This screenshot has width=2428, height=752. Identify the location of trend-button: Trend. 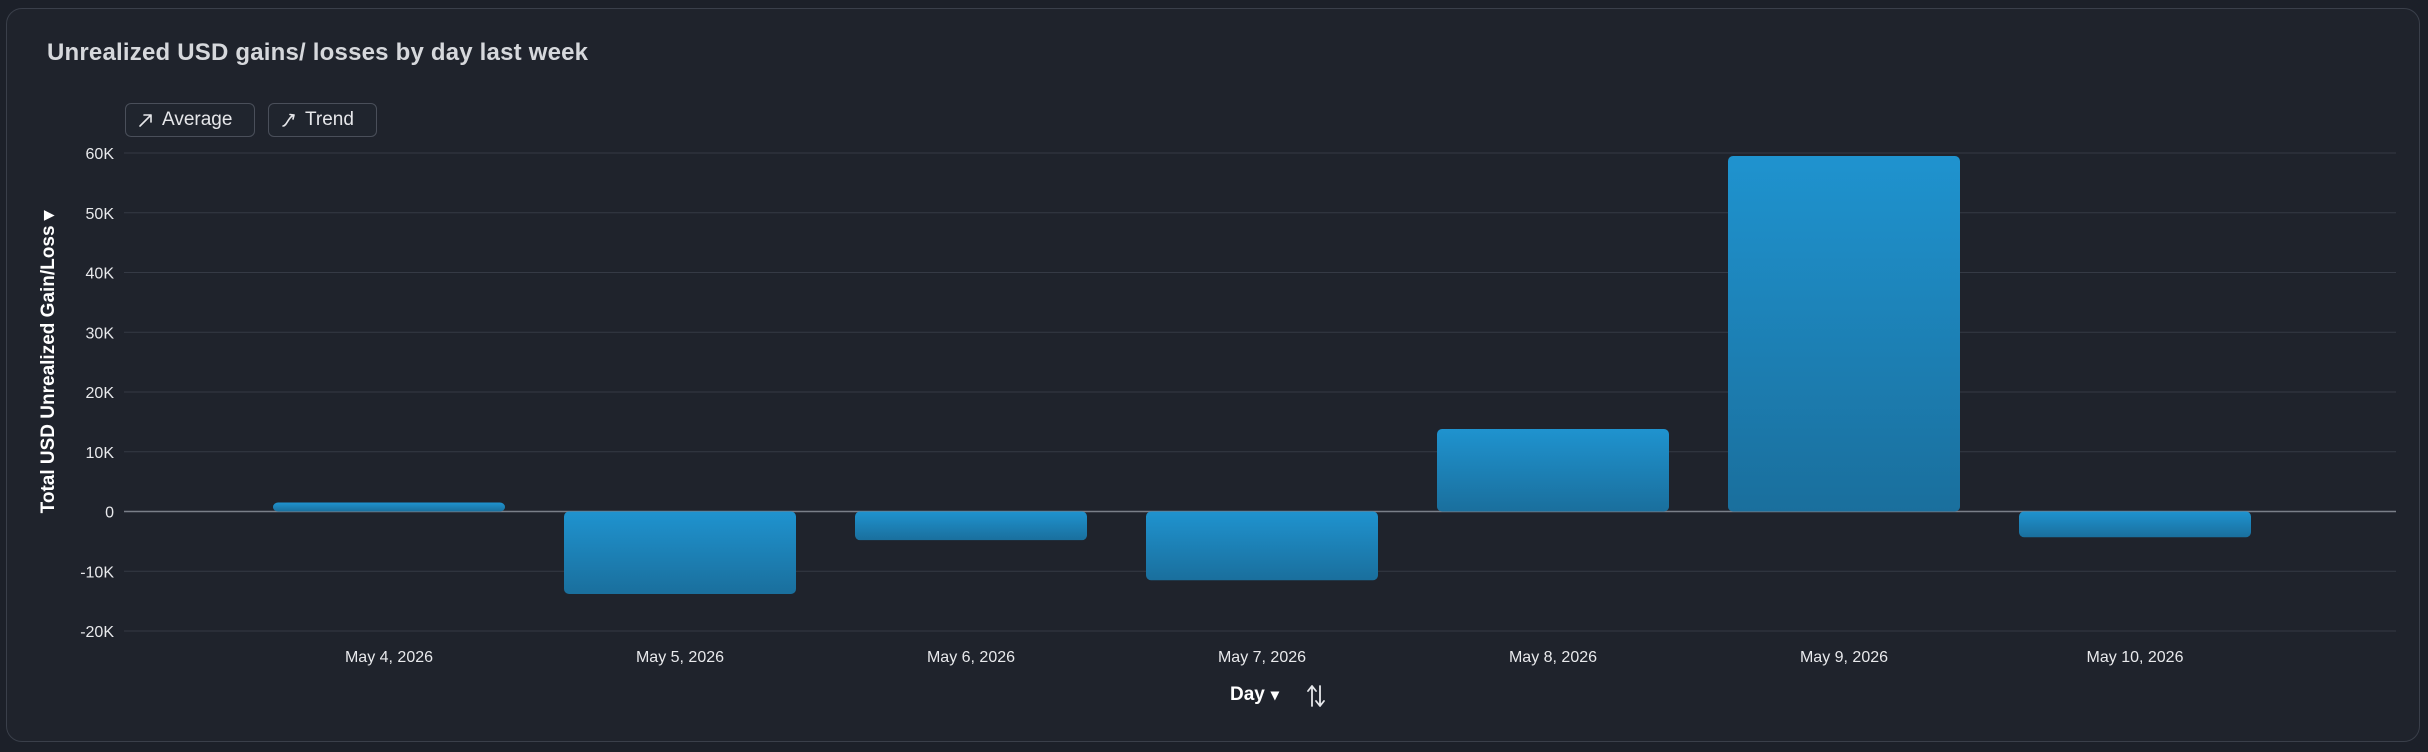
(322, 120).